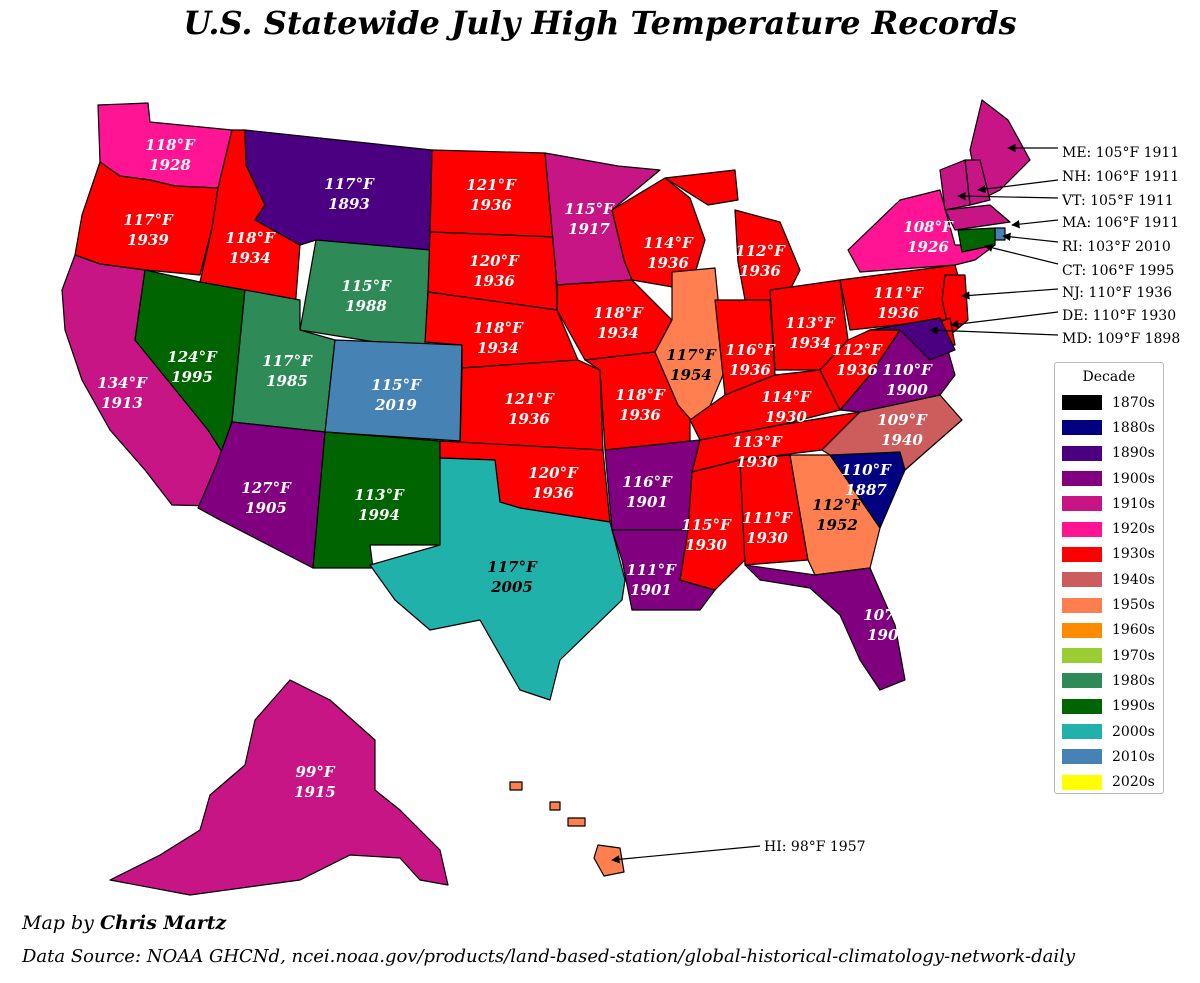 The width and height of the screenshot is (1200, 983). Describe the element at coordinates (349, 184) in the screenshot. I see `state-label-mt-temp: 117°F` at that location.